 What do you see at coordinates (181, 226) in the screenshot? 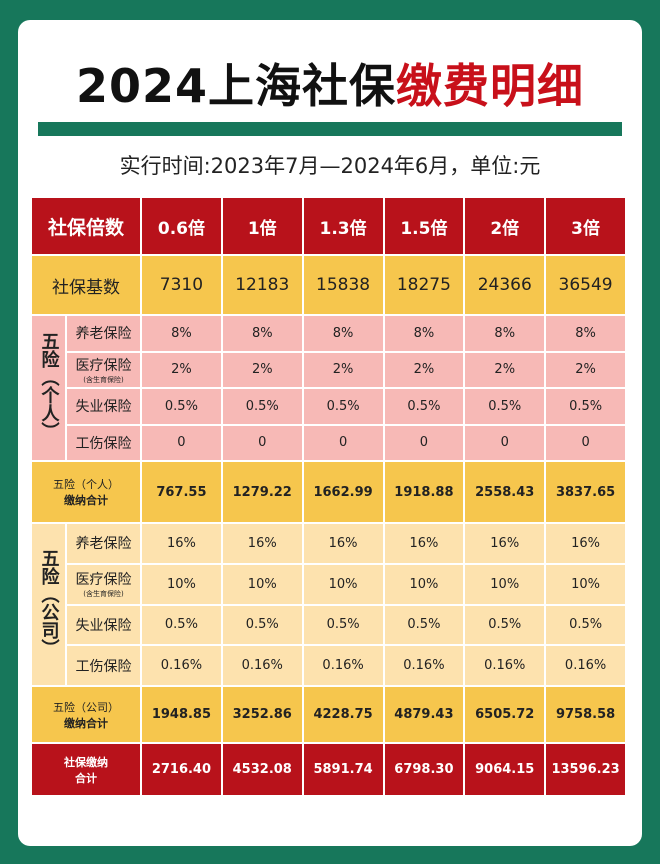
I see `cell: 0.6倍` at bounding box center [181, 226].